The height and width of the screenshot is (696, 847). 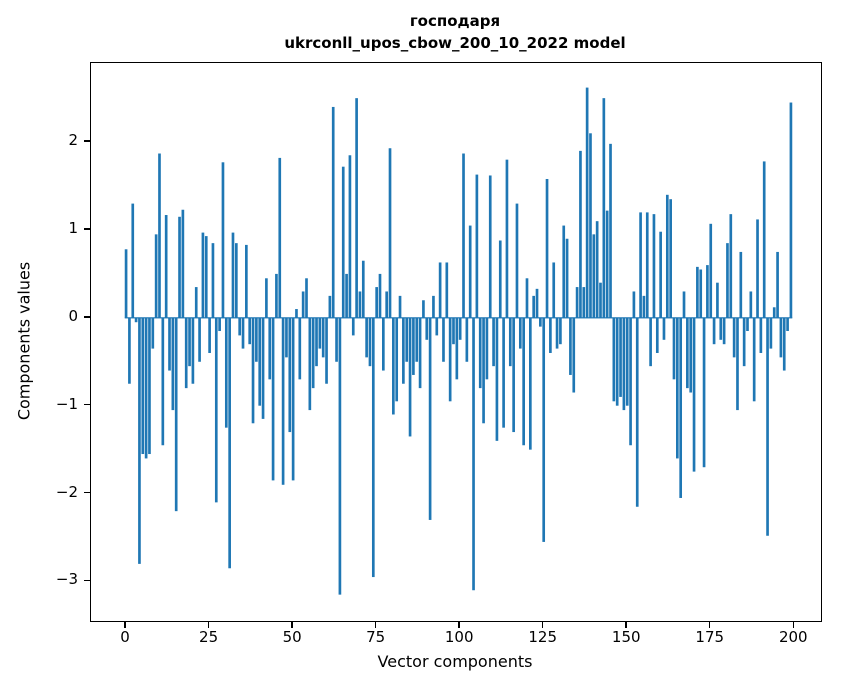 I want to click on x-tick-label: 125, so click(x=543, y=637).